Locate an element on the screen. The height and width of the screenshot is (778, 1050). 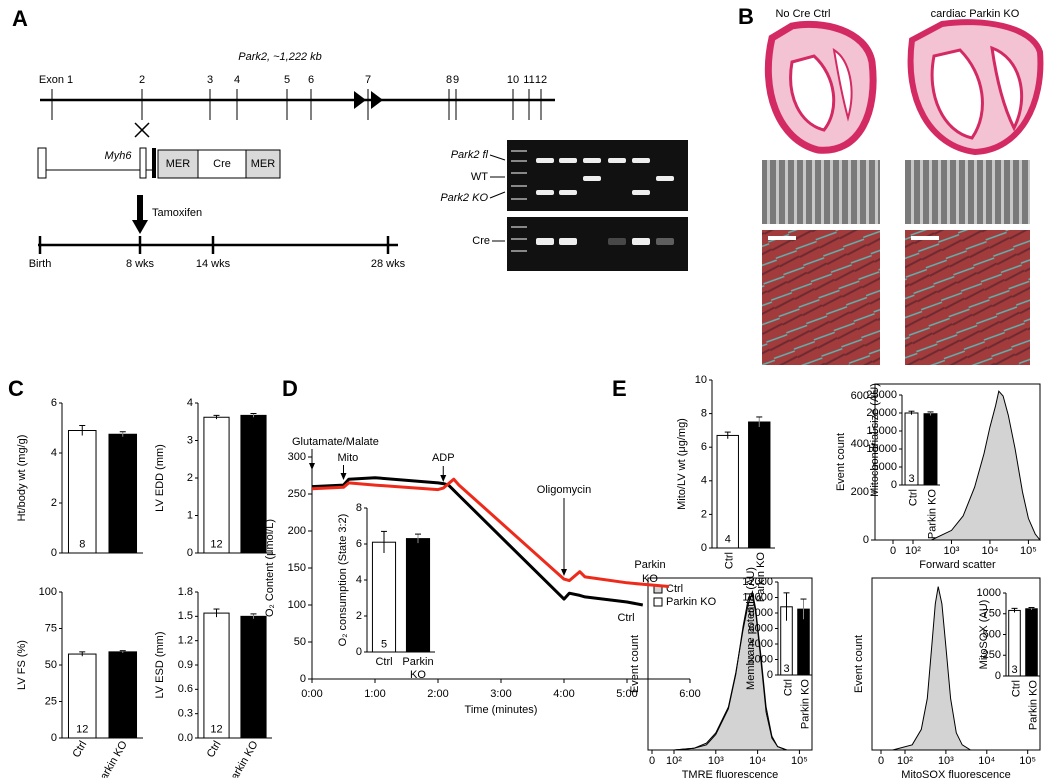
exon-label: 11 is located at coordinates (528, 80).